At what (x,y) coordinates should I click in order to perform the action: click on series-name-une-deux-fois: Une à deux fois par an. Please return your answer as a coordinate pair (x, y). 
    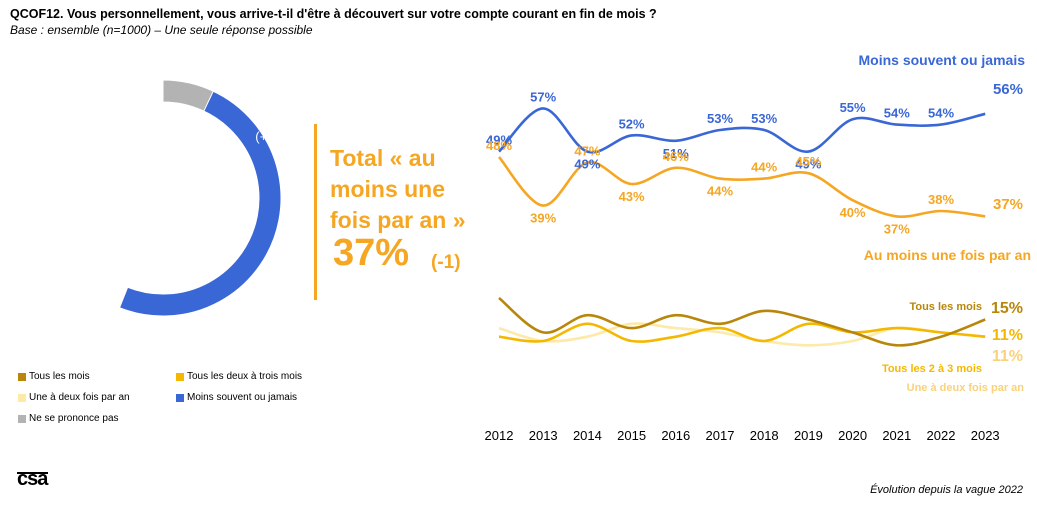
    Looking at the image, I should click on (966, 388).